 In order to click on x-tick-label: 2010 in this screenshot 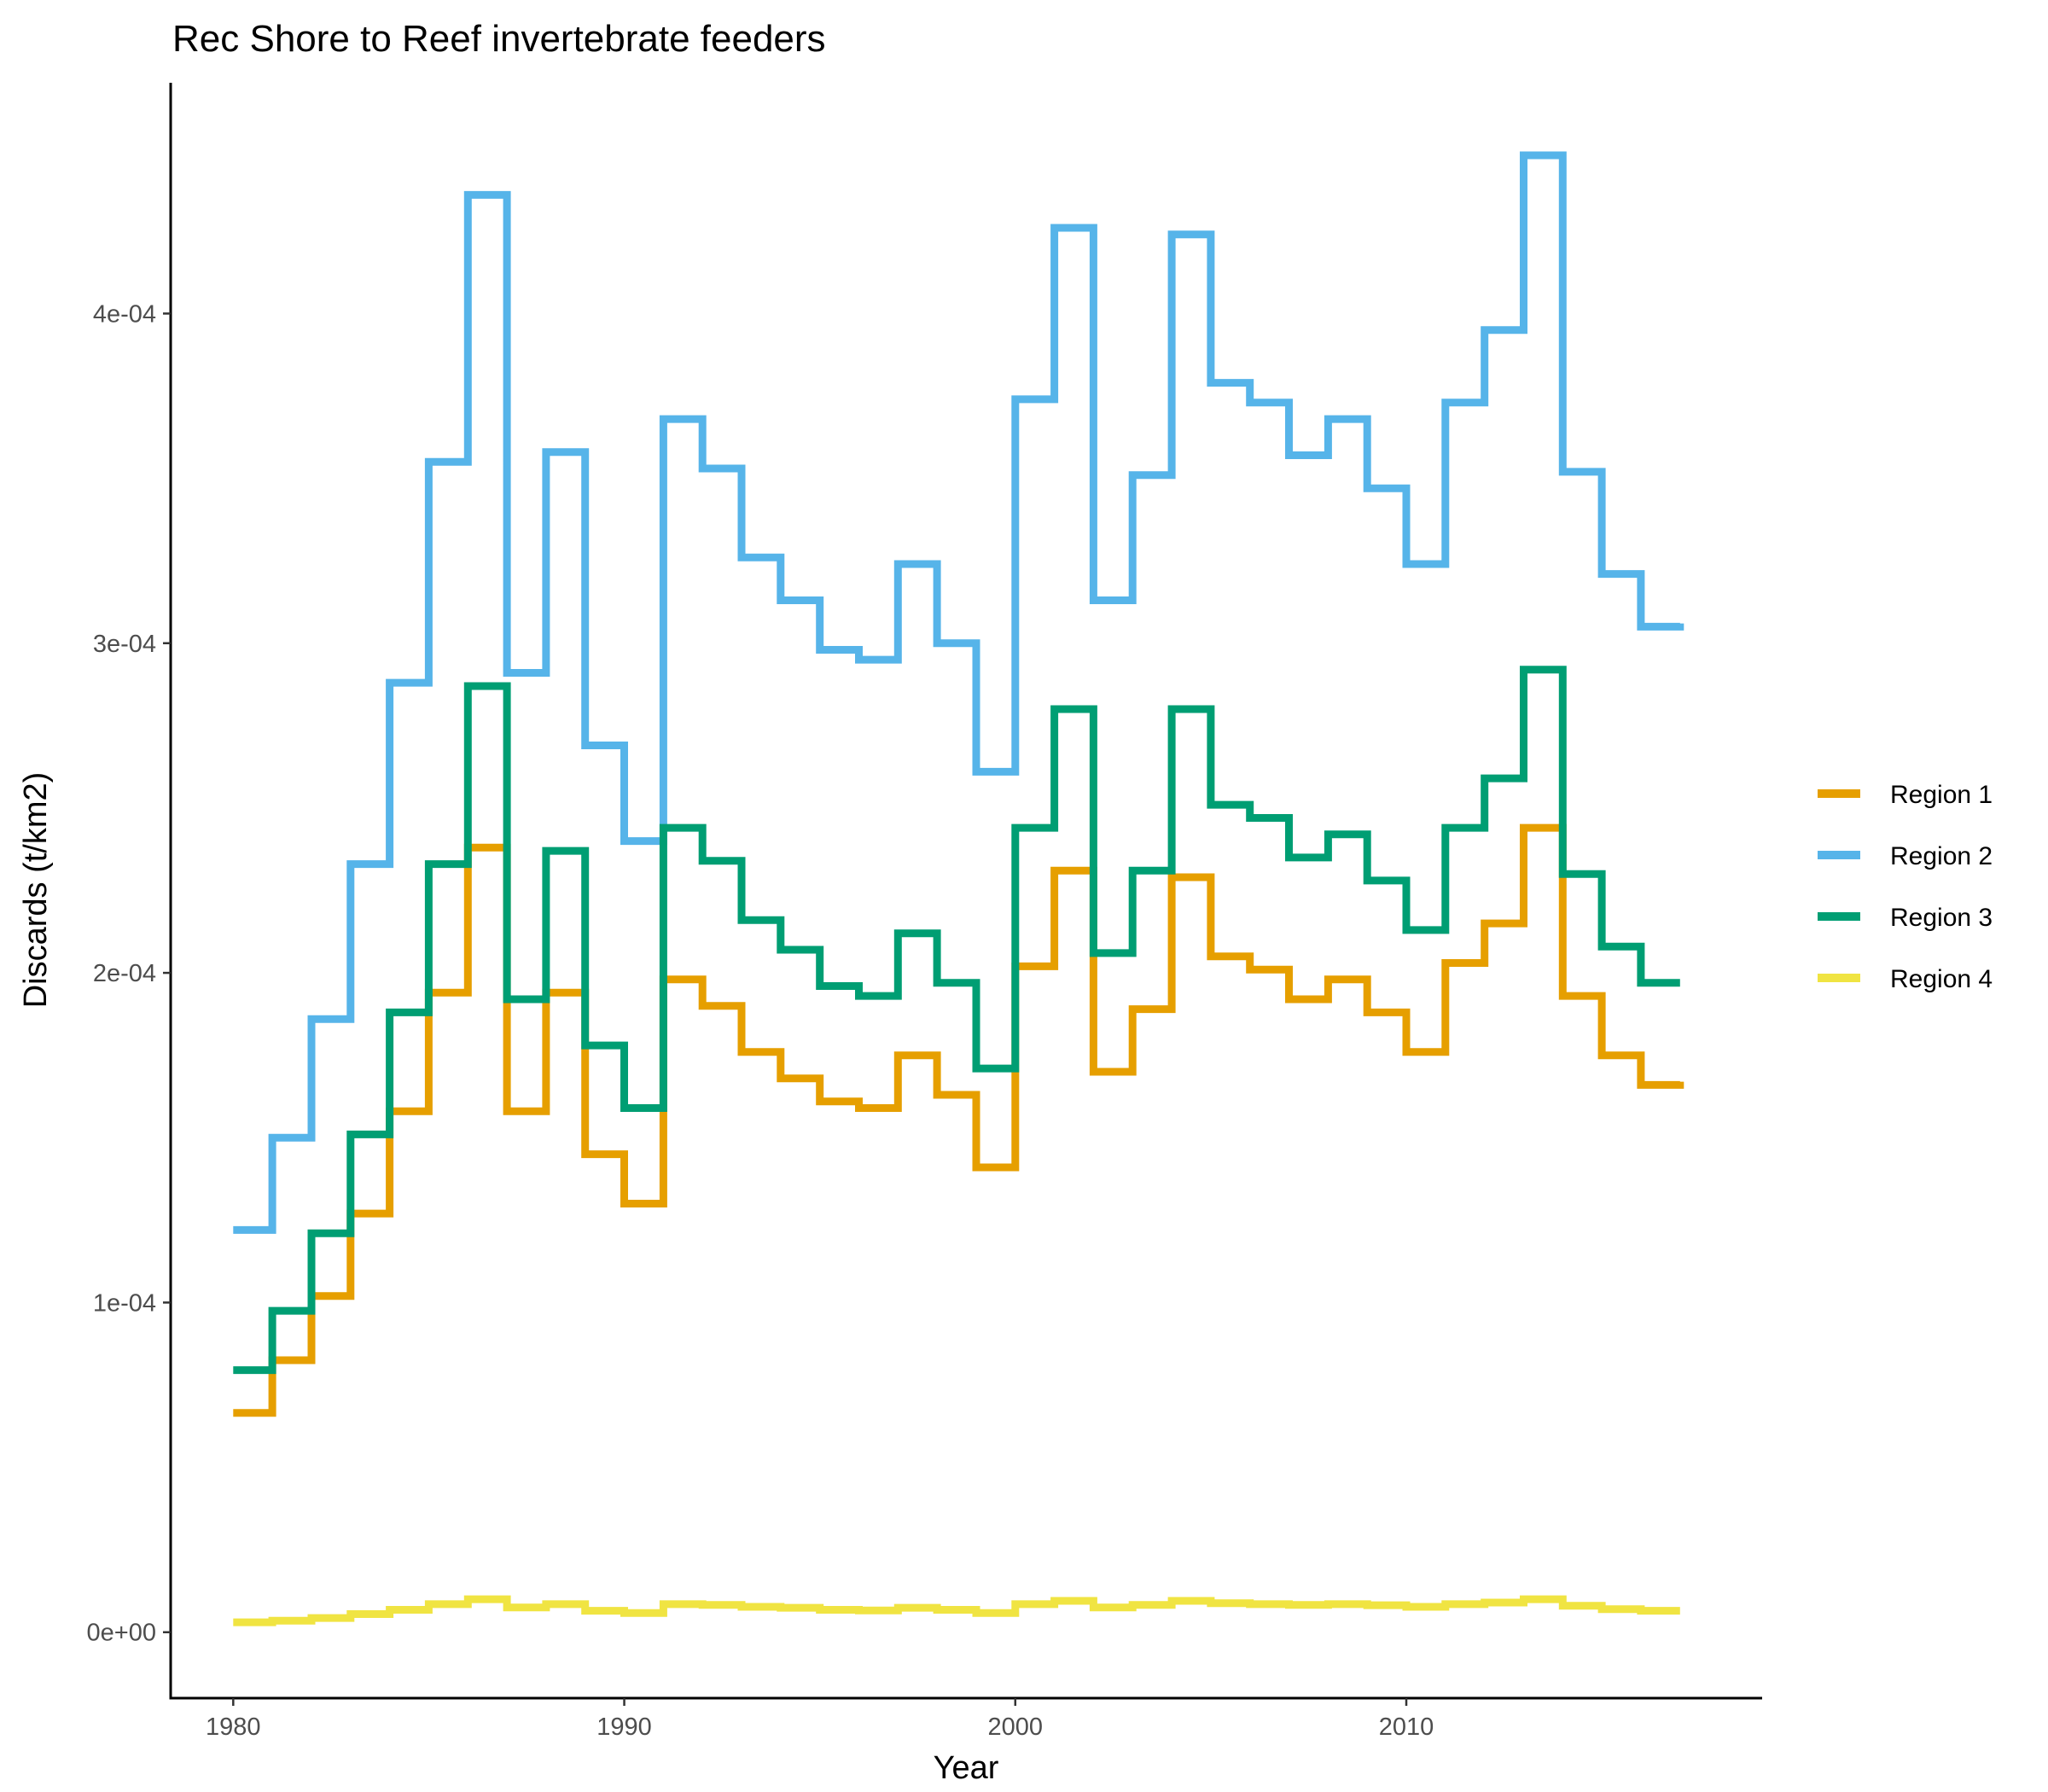, I will do `click(1406, 1727)`.